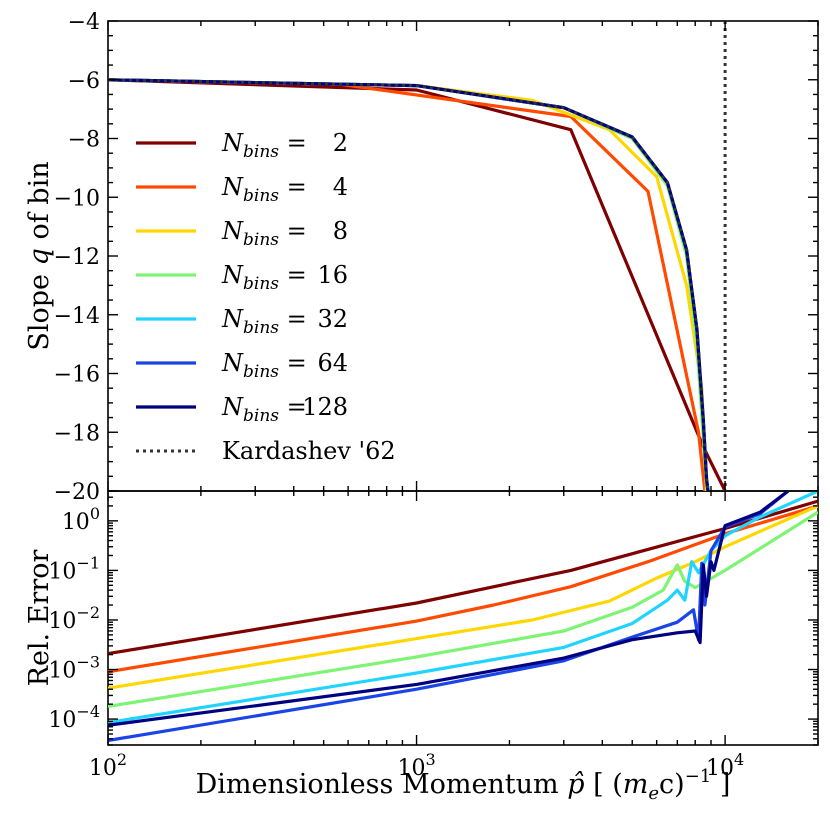 The width and height of the screenshot is (830, 813). Describe the element at coordinates (81, 519) in the screenshot. I see `bottom-ytick-label: 10⁰` at that location.